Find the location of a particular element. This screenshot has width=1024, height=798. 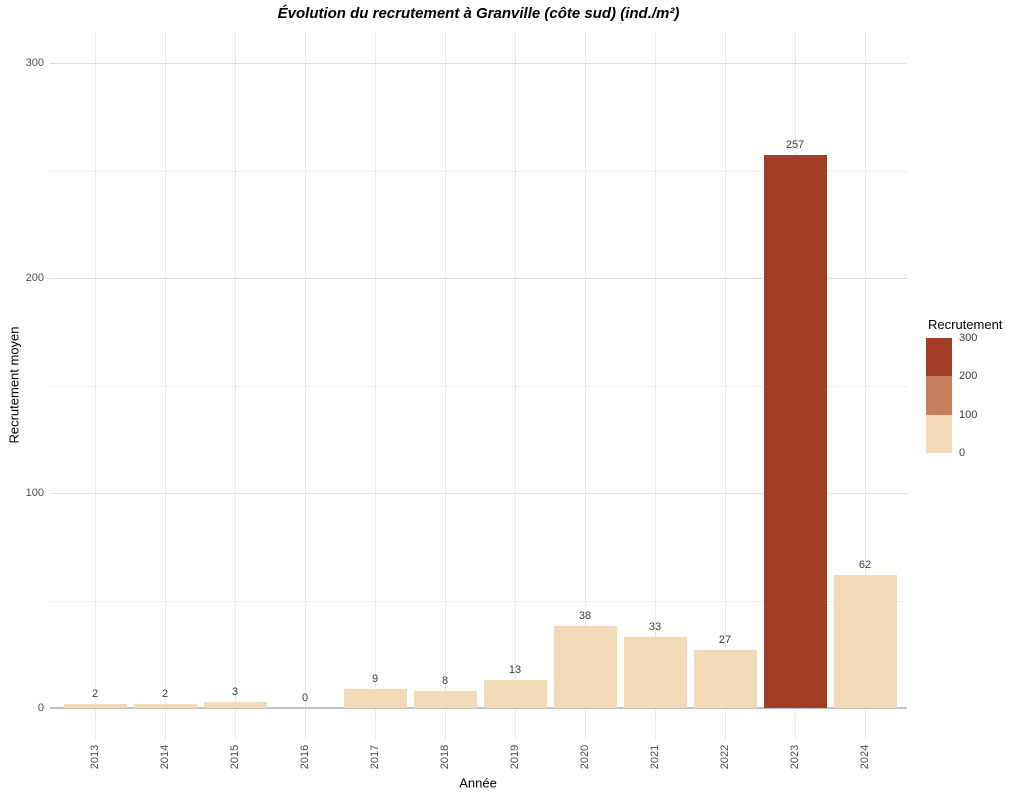

bar-2023 is located at coordinates (795, 431).